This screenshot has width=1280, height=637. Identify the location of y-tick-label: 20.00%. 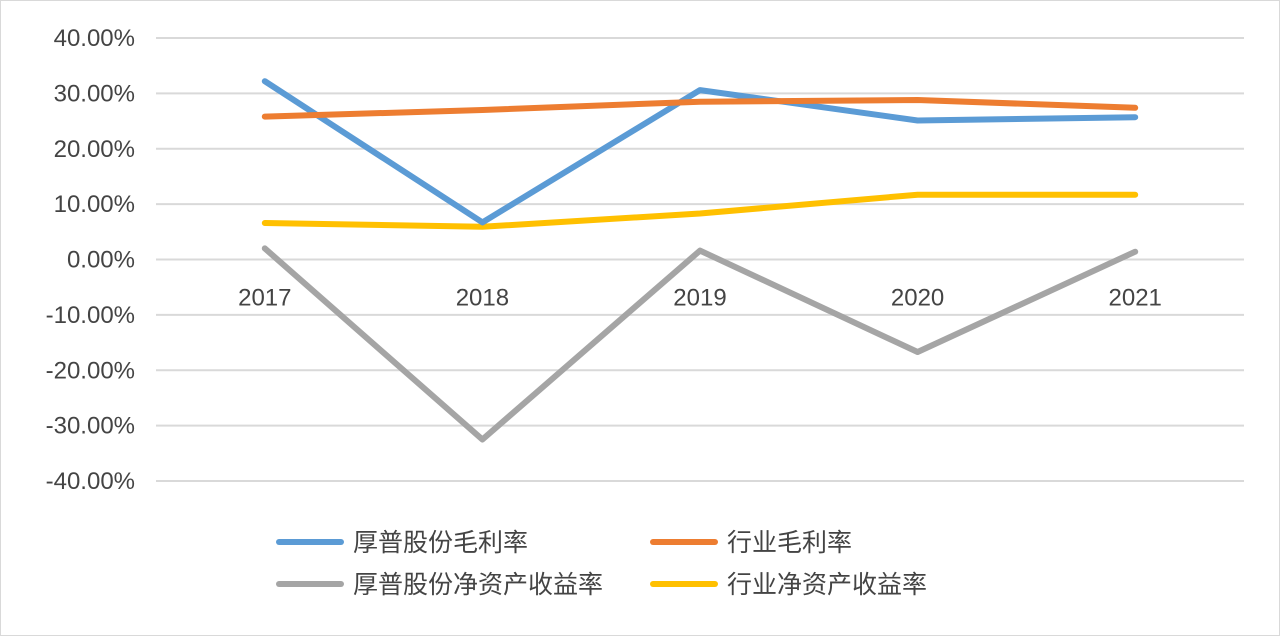
(94, 149).